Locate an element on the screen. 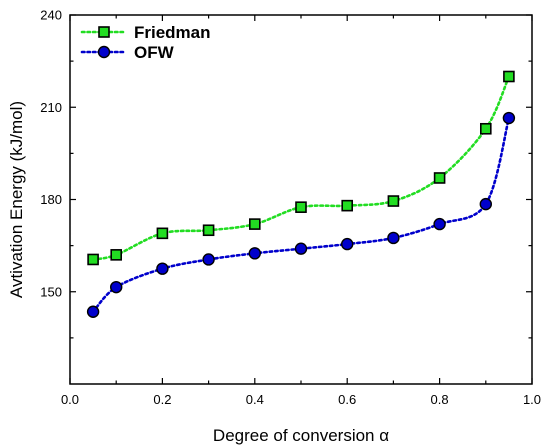 The width and height of the screenshot is (550, 447). legend-item-friedman: Friedman is located at coordinates (145, 32).